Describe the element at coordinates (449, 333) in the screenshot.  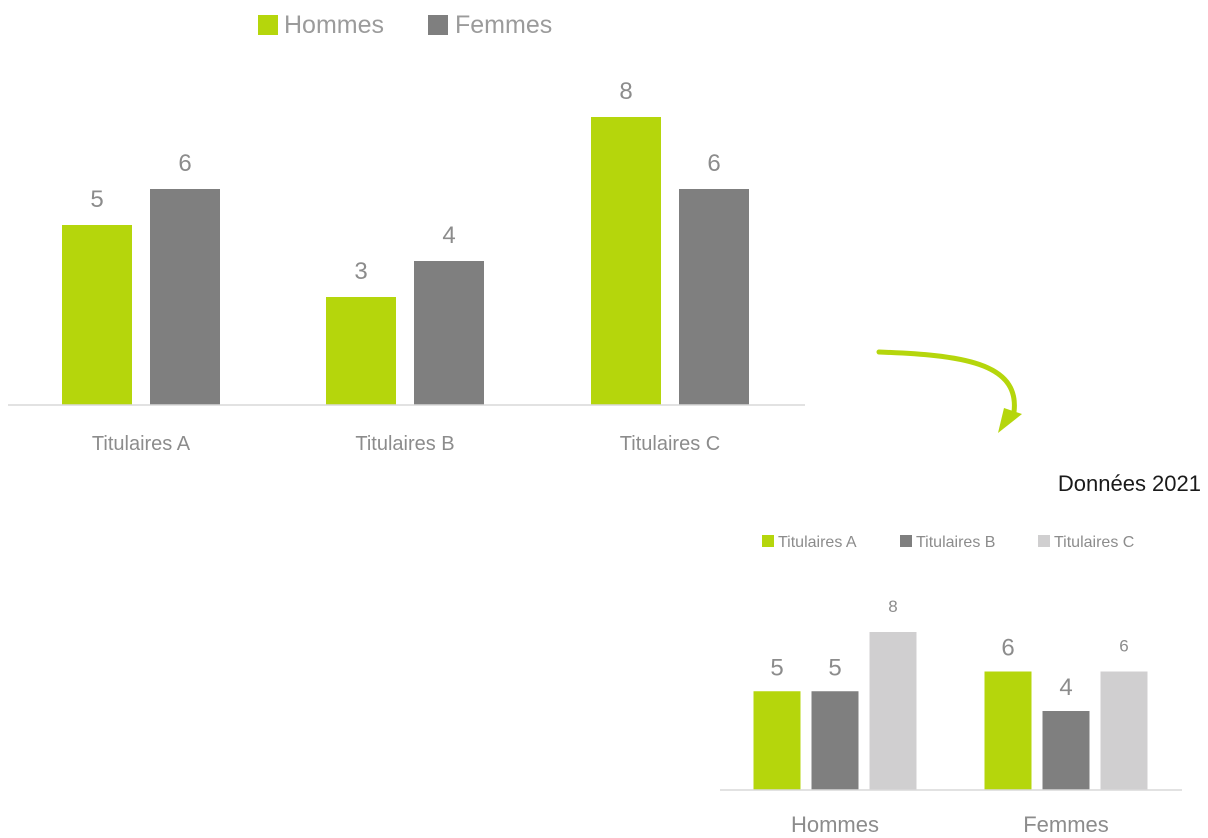
I see `bar-titulaires-b-femmes` at that location.